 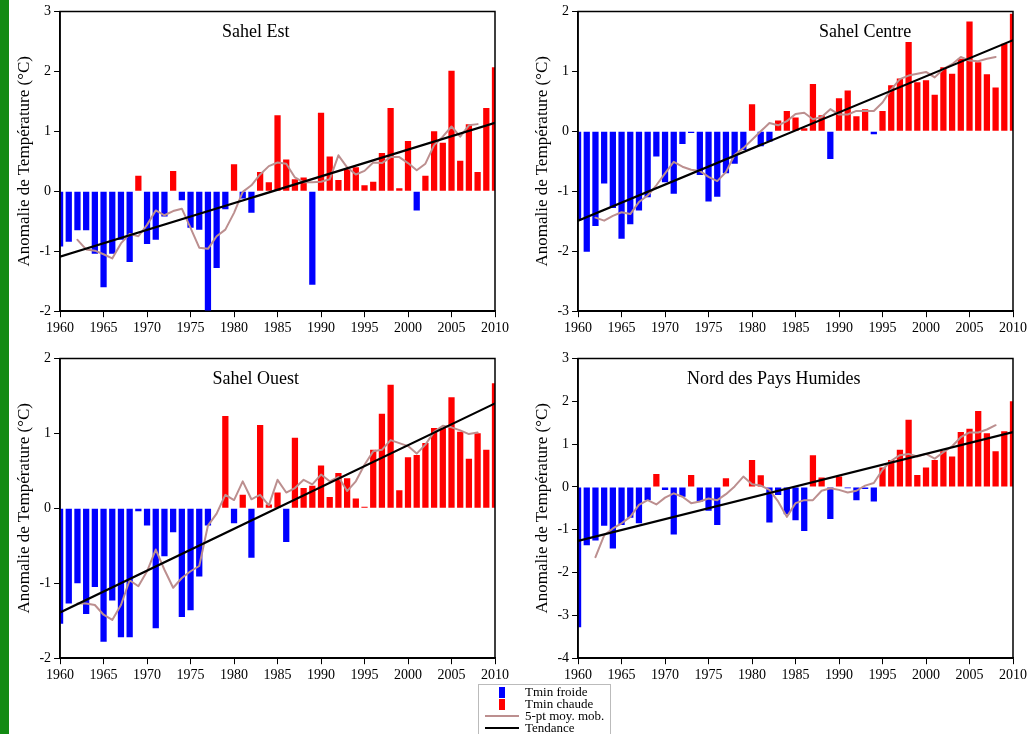 I want to click on y-tick-label: 0, so click(x=48, y=190).